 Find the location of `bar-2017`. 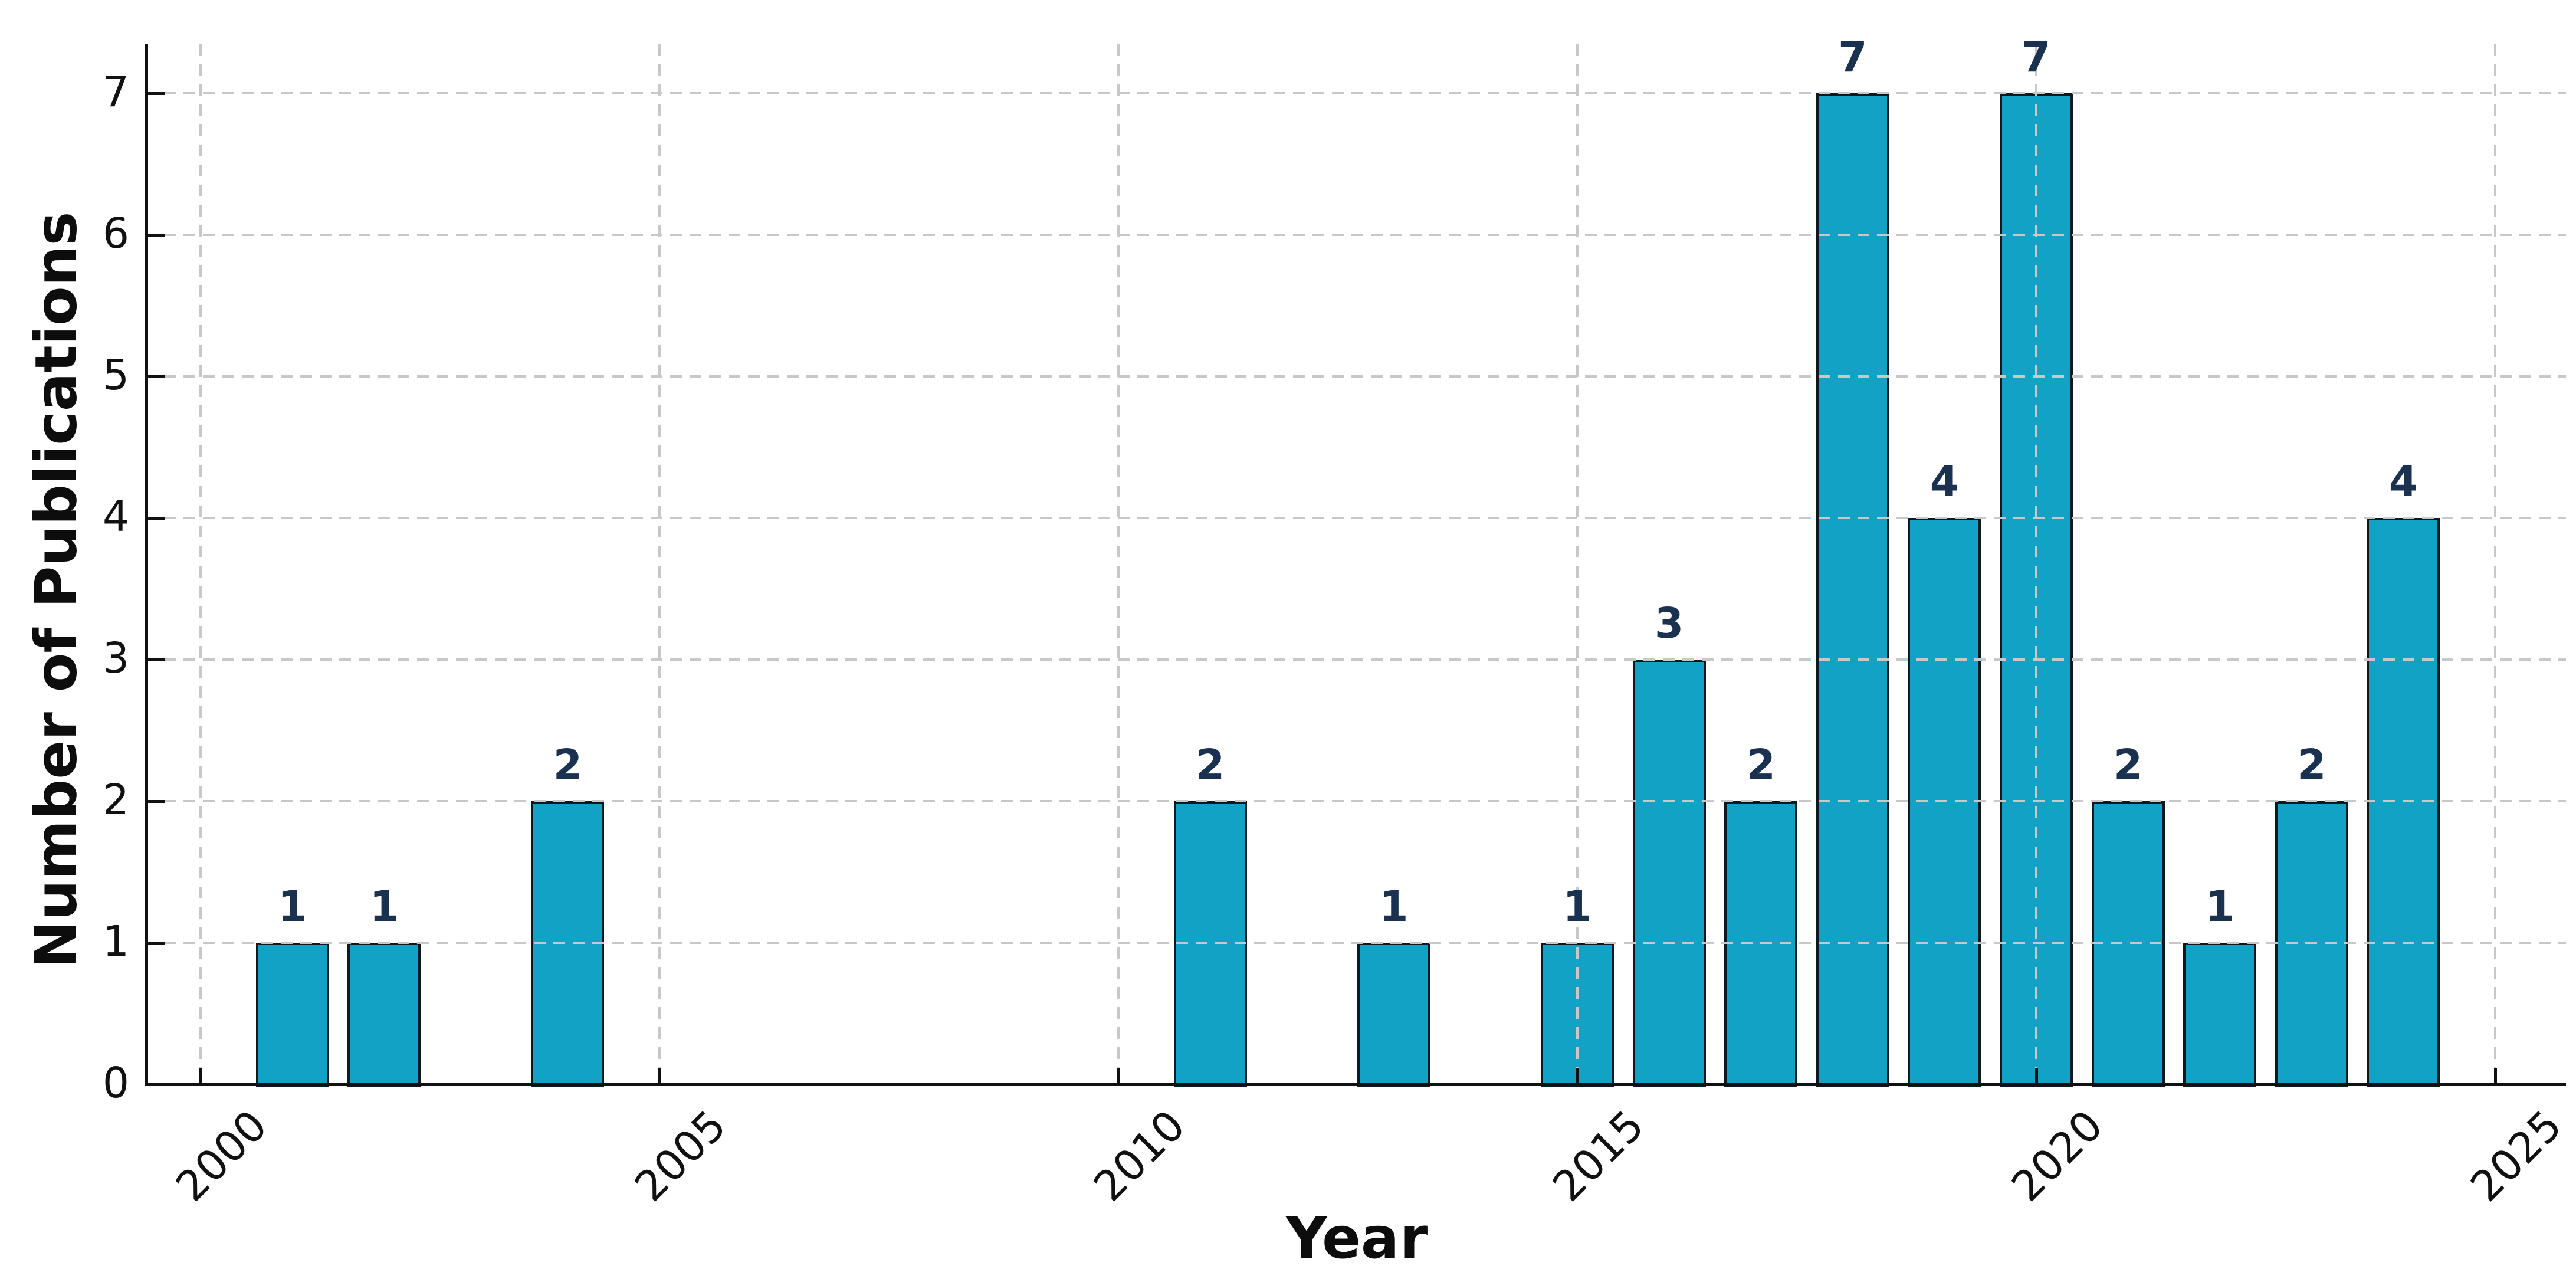

bar-2017 is located at coordinates (1761, 944).